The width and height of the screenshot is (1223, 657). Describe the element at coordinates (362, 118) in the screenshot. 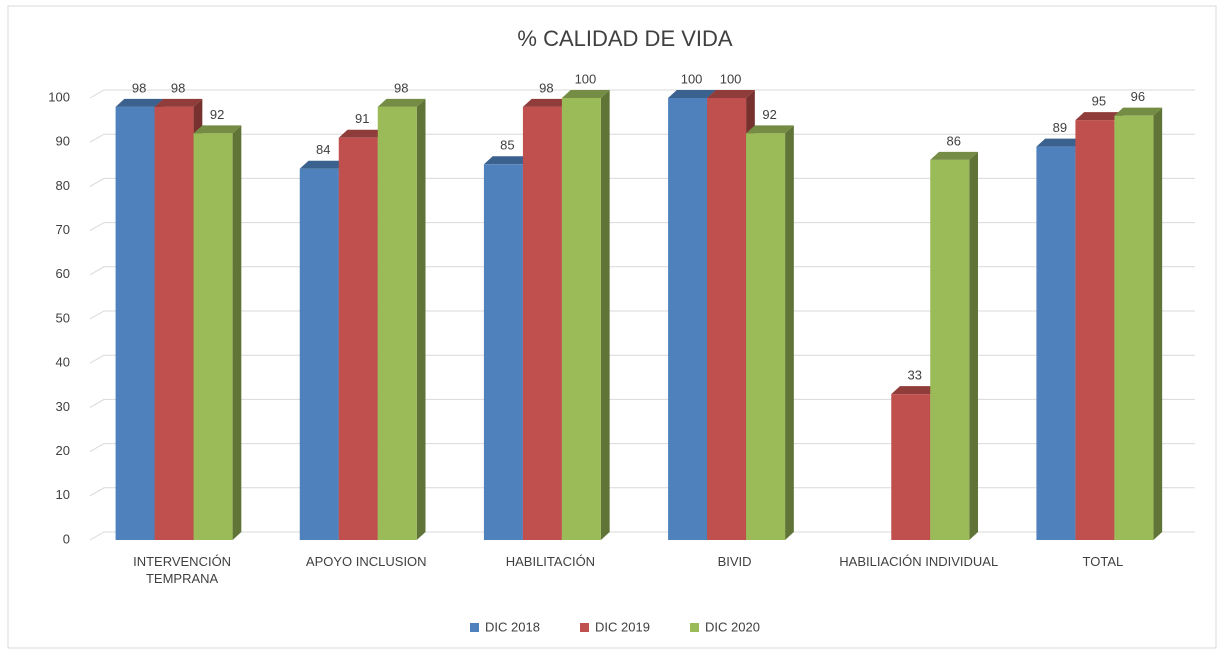

I see `data-label: 91` at that location.